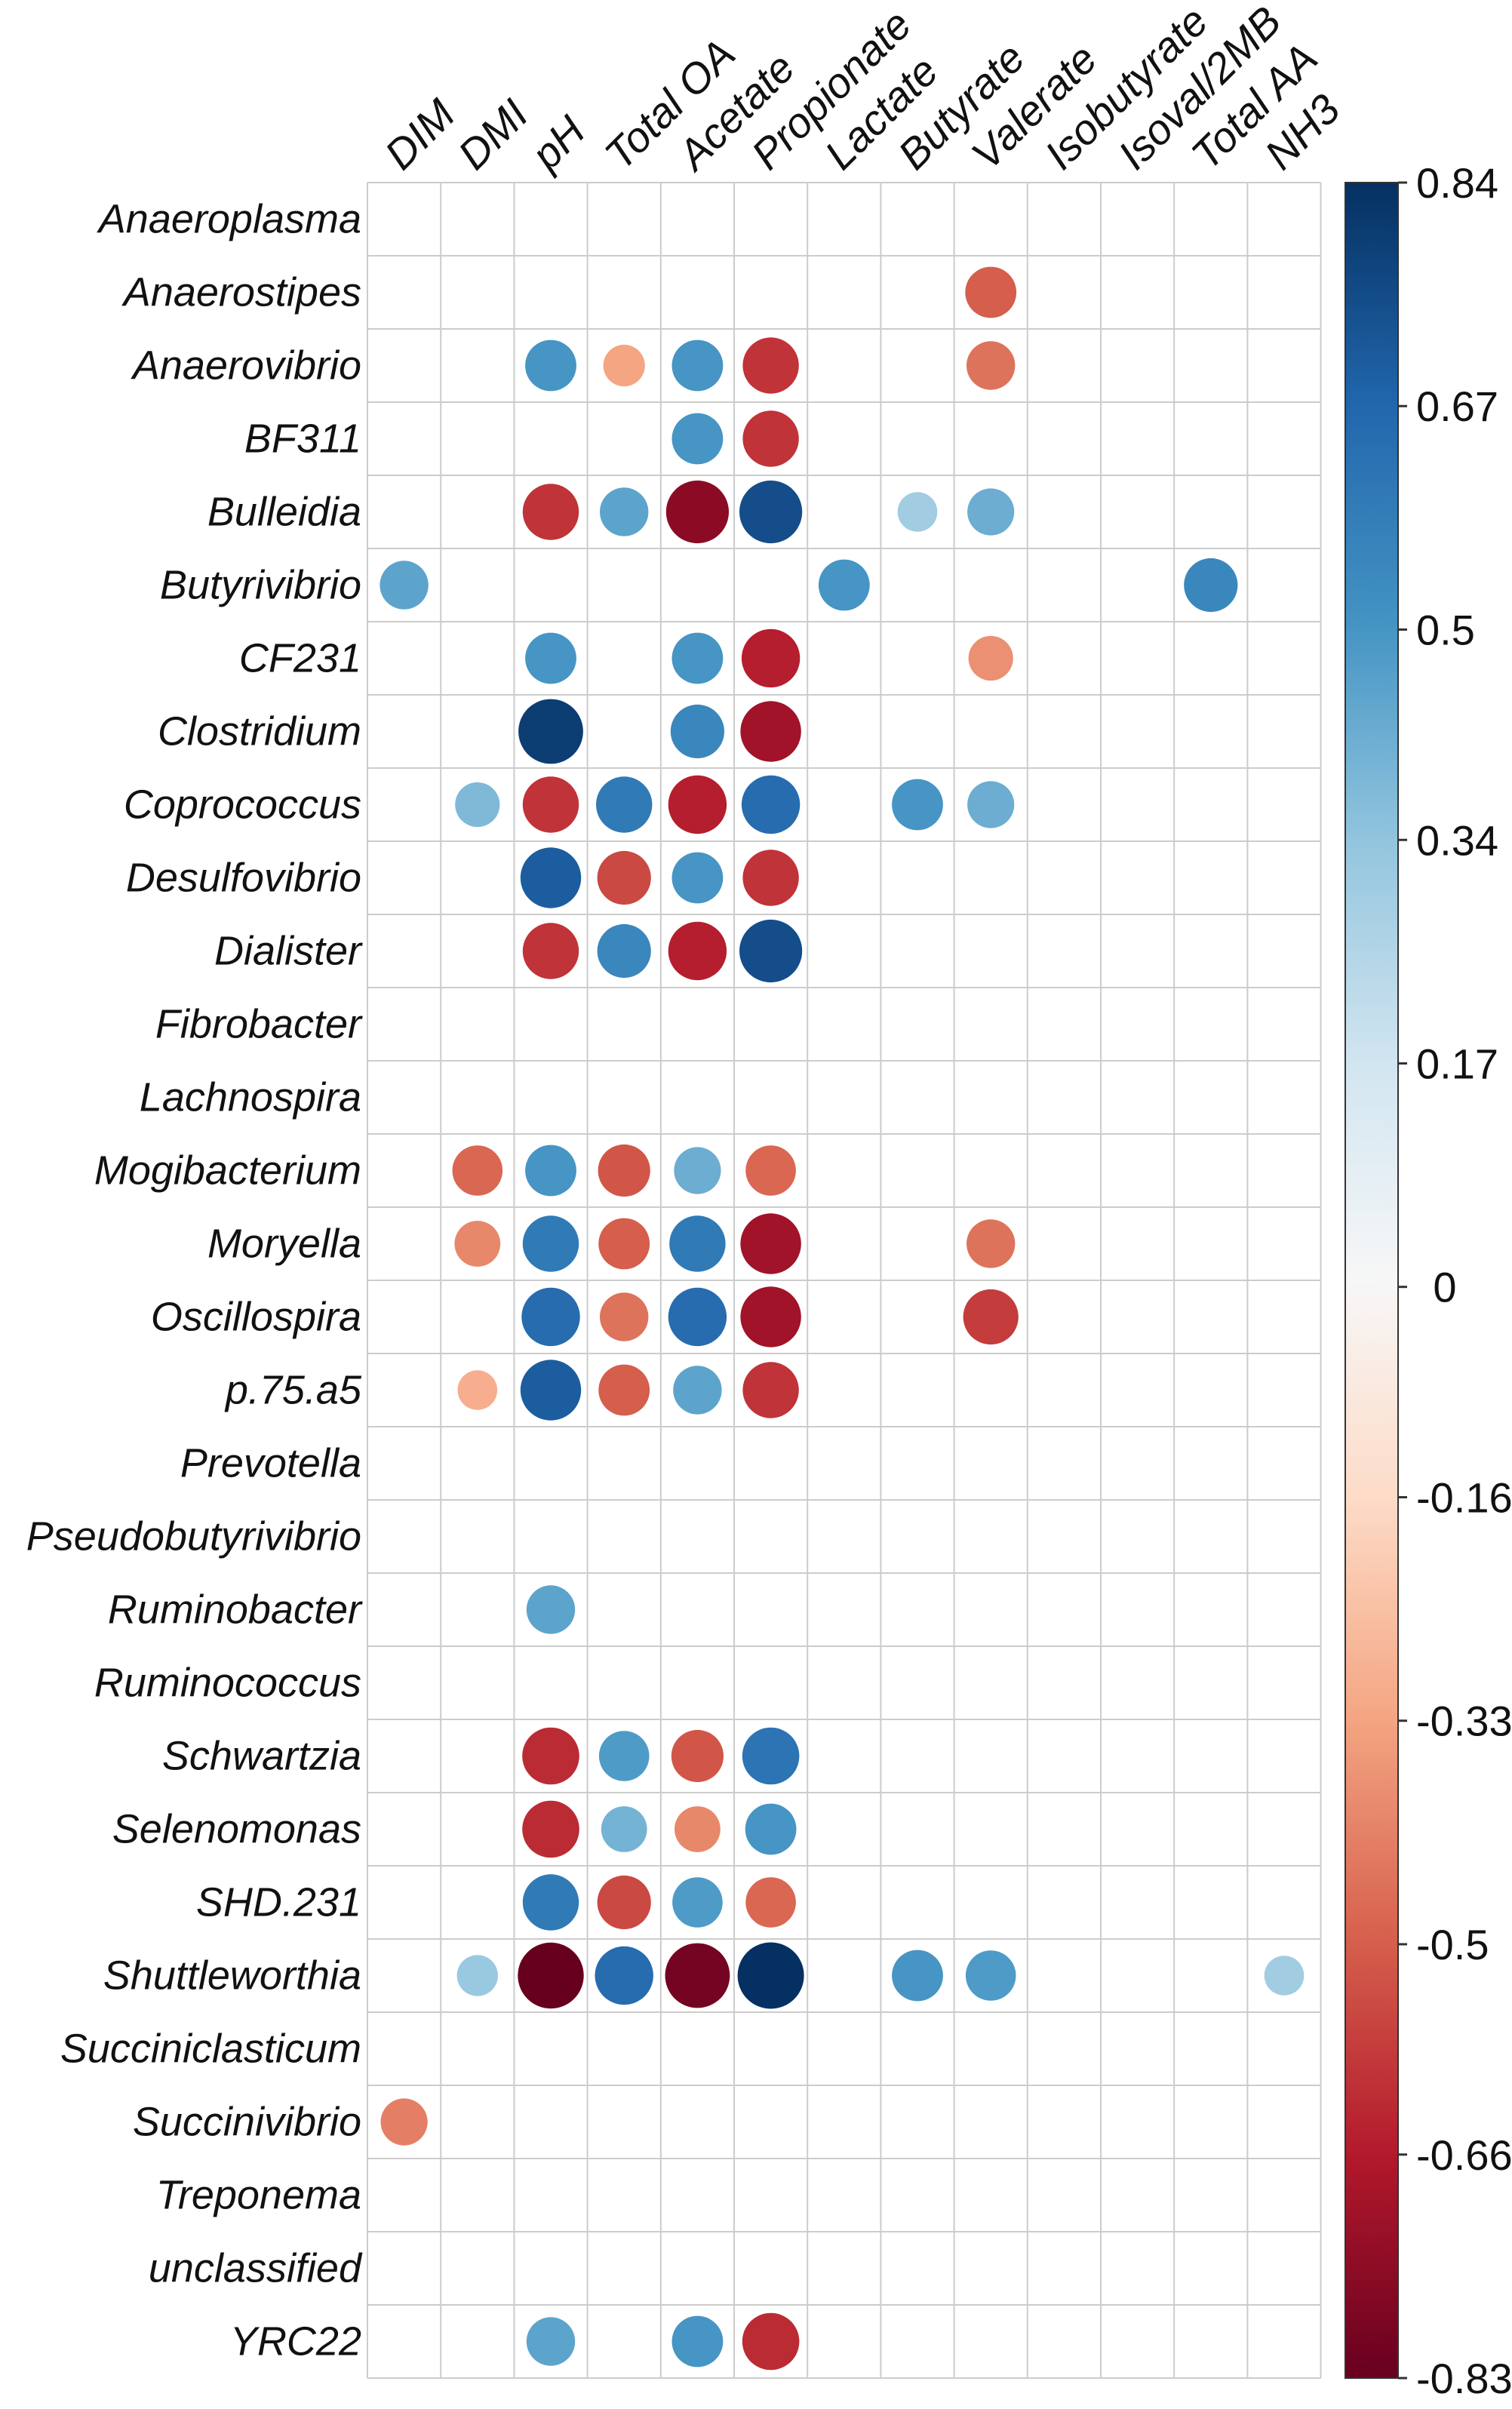 The height and width of the screenshot is (2409, 1512). Describe the element at coordinates (247, 2122) in the screenshot. I see `row-label: Succinivibrio` at that location.